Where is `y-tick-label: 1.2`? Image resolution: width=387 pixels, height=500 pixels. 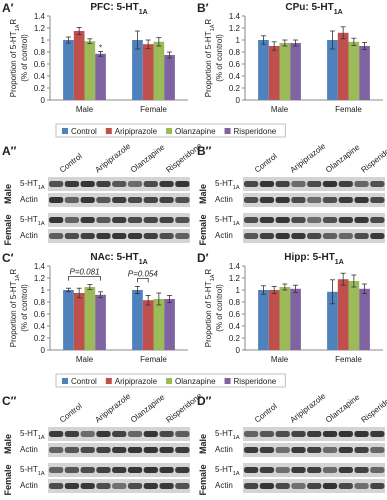
y-tick-label: 1.2 is located at coordinates (235, 278).